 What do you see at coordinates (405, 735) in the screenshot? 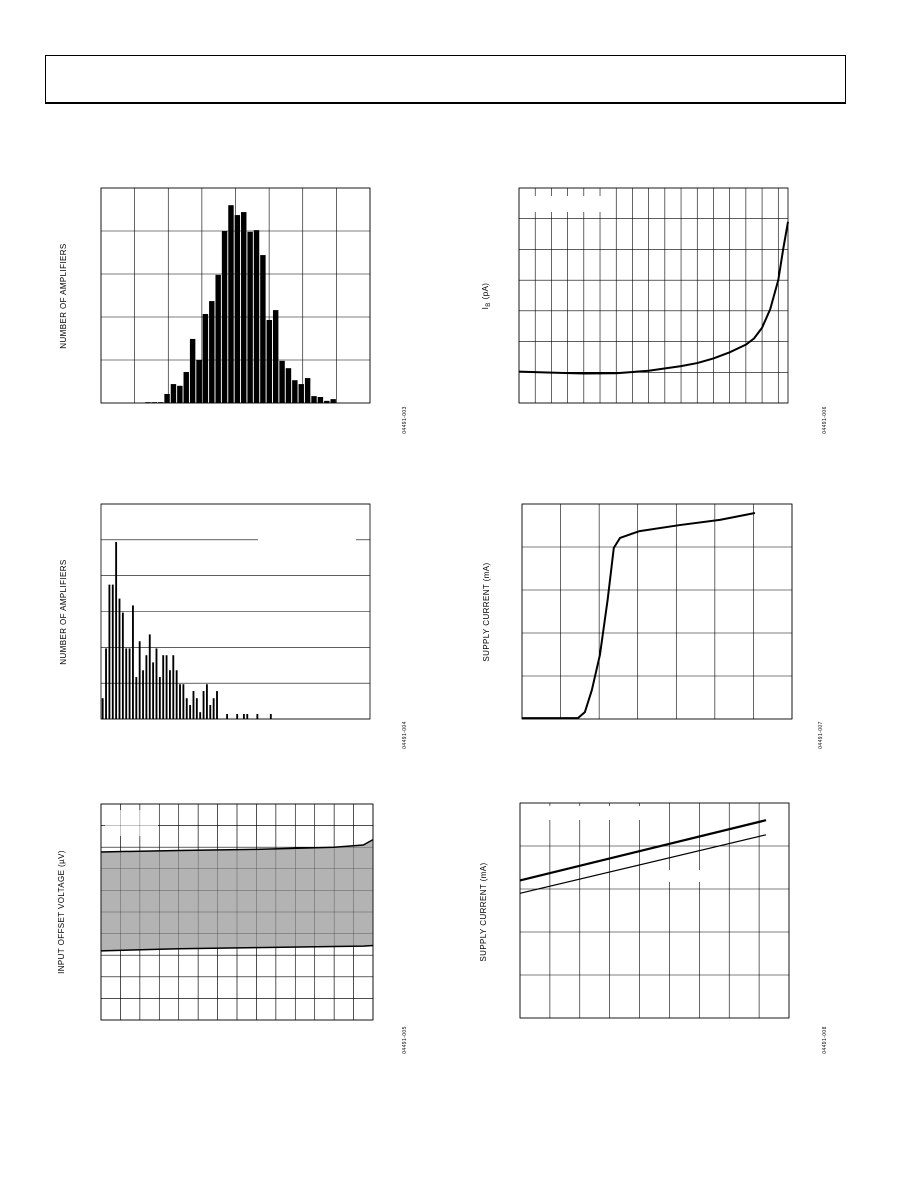
I see `figure-id: 04491-004` at bounding box center [405, 735].